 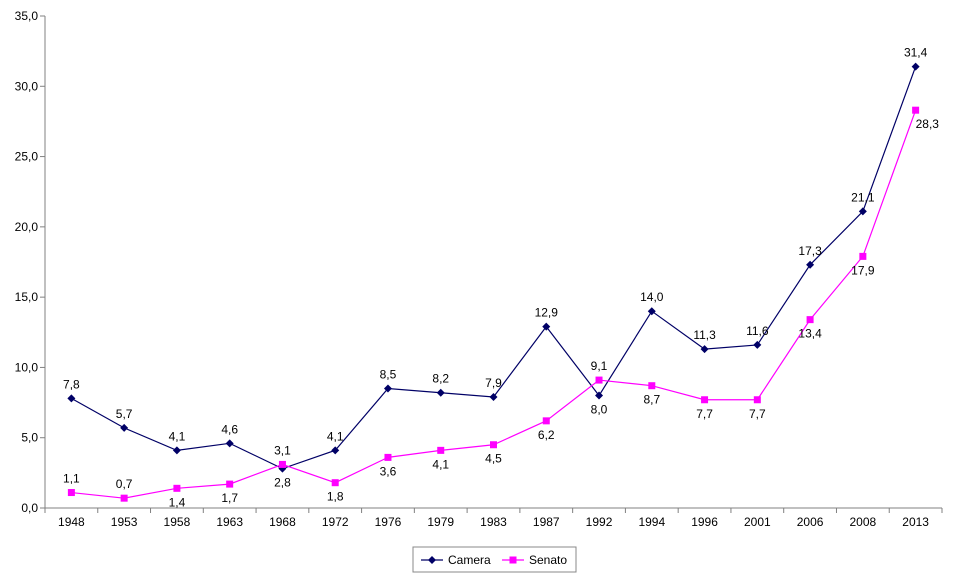 I want to click on data-label-senato: 13,4, so click(x=810, y=334).